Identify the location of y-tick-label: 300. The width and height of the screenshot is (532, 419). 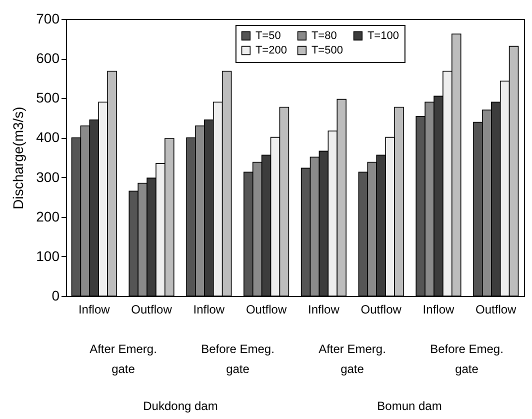
(48, 176).